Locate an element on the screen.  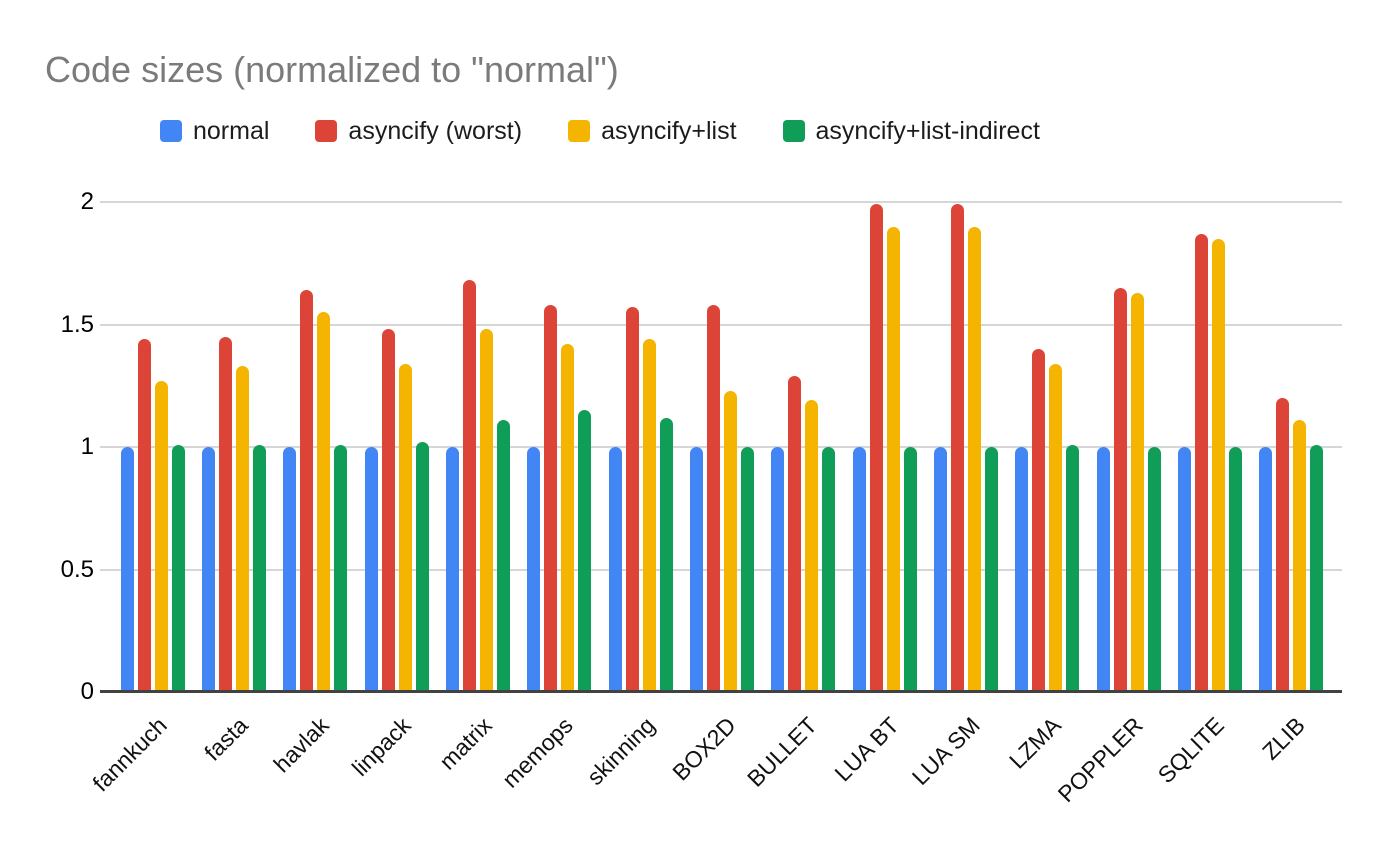
legend-label: asyncify+list-indirect is located at coordinates (927, 130).